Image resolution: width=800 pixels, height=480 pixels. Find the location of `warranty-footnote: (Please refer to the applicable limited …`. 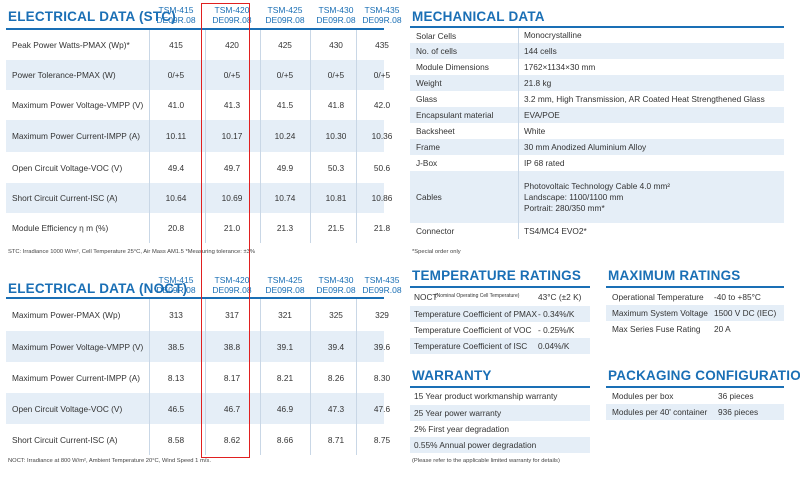

warranty-footnote: (Please refer to the applicable limited … is located at coordinates (486, 461).